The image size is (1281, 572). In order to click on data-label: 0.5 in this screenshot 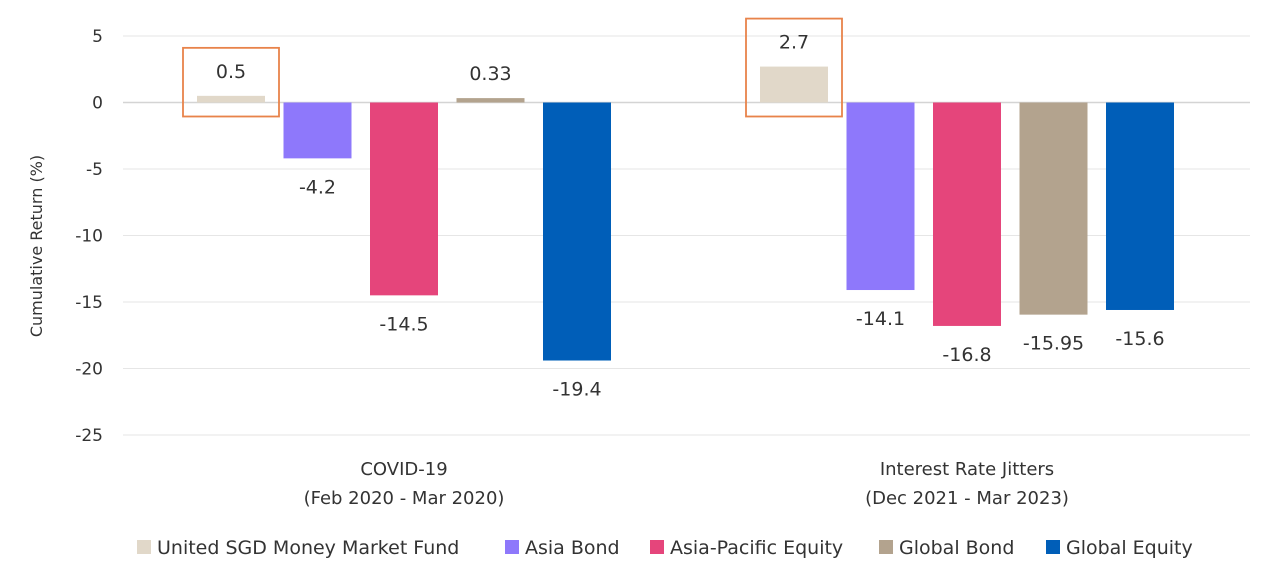, I will do `click(231, 72)`.